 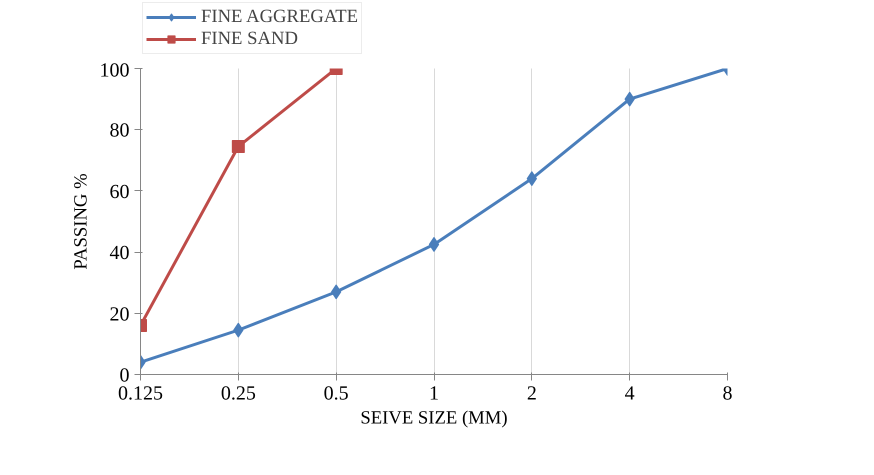 What do you see at coordinates (81, 221) in the screenshot?
I see `y-axis-title: PASSING %` at bounding box center [81, 221].